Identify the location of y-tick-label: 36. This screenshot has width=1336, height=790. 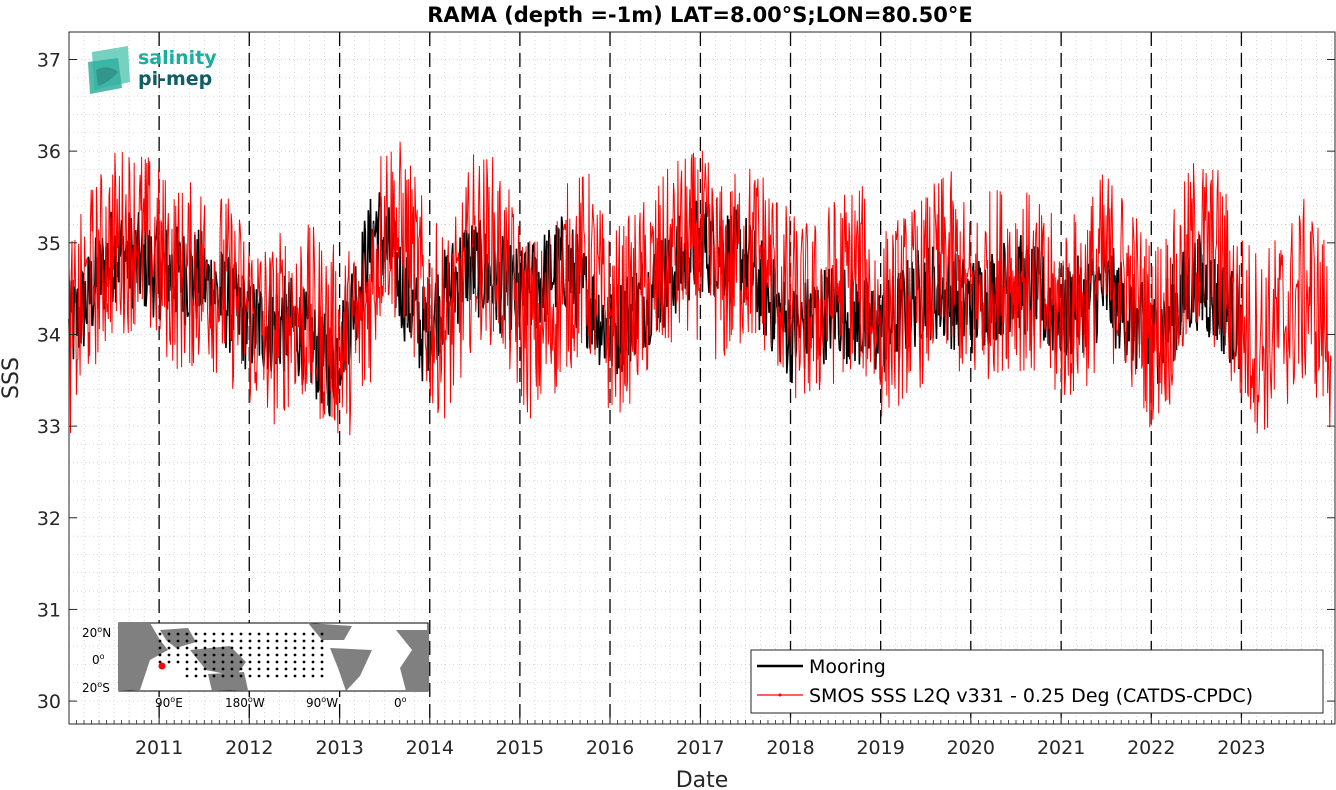
(49, 152).